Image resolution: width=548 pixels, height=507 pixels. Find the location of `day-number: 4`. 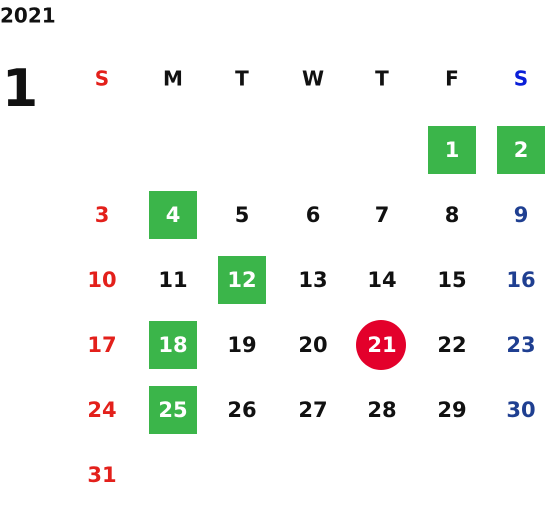

day-number: 4 is located at coordinates (173, 215).